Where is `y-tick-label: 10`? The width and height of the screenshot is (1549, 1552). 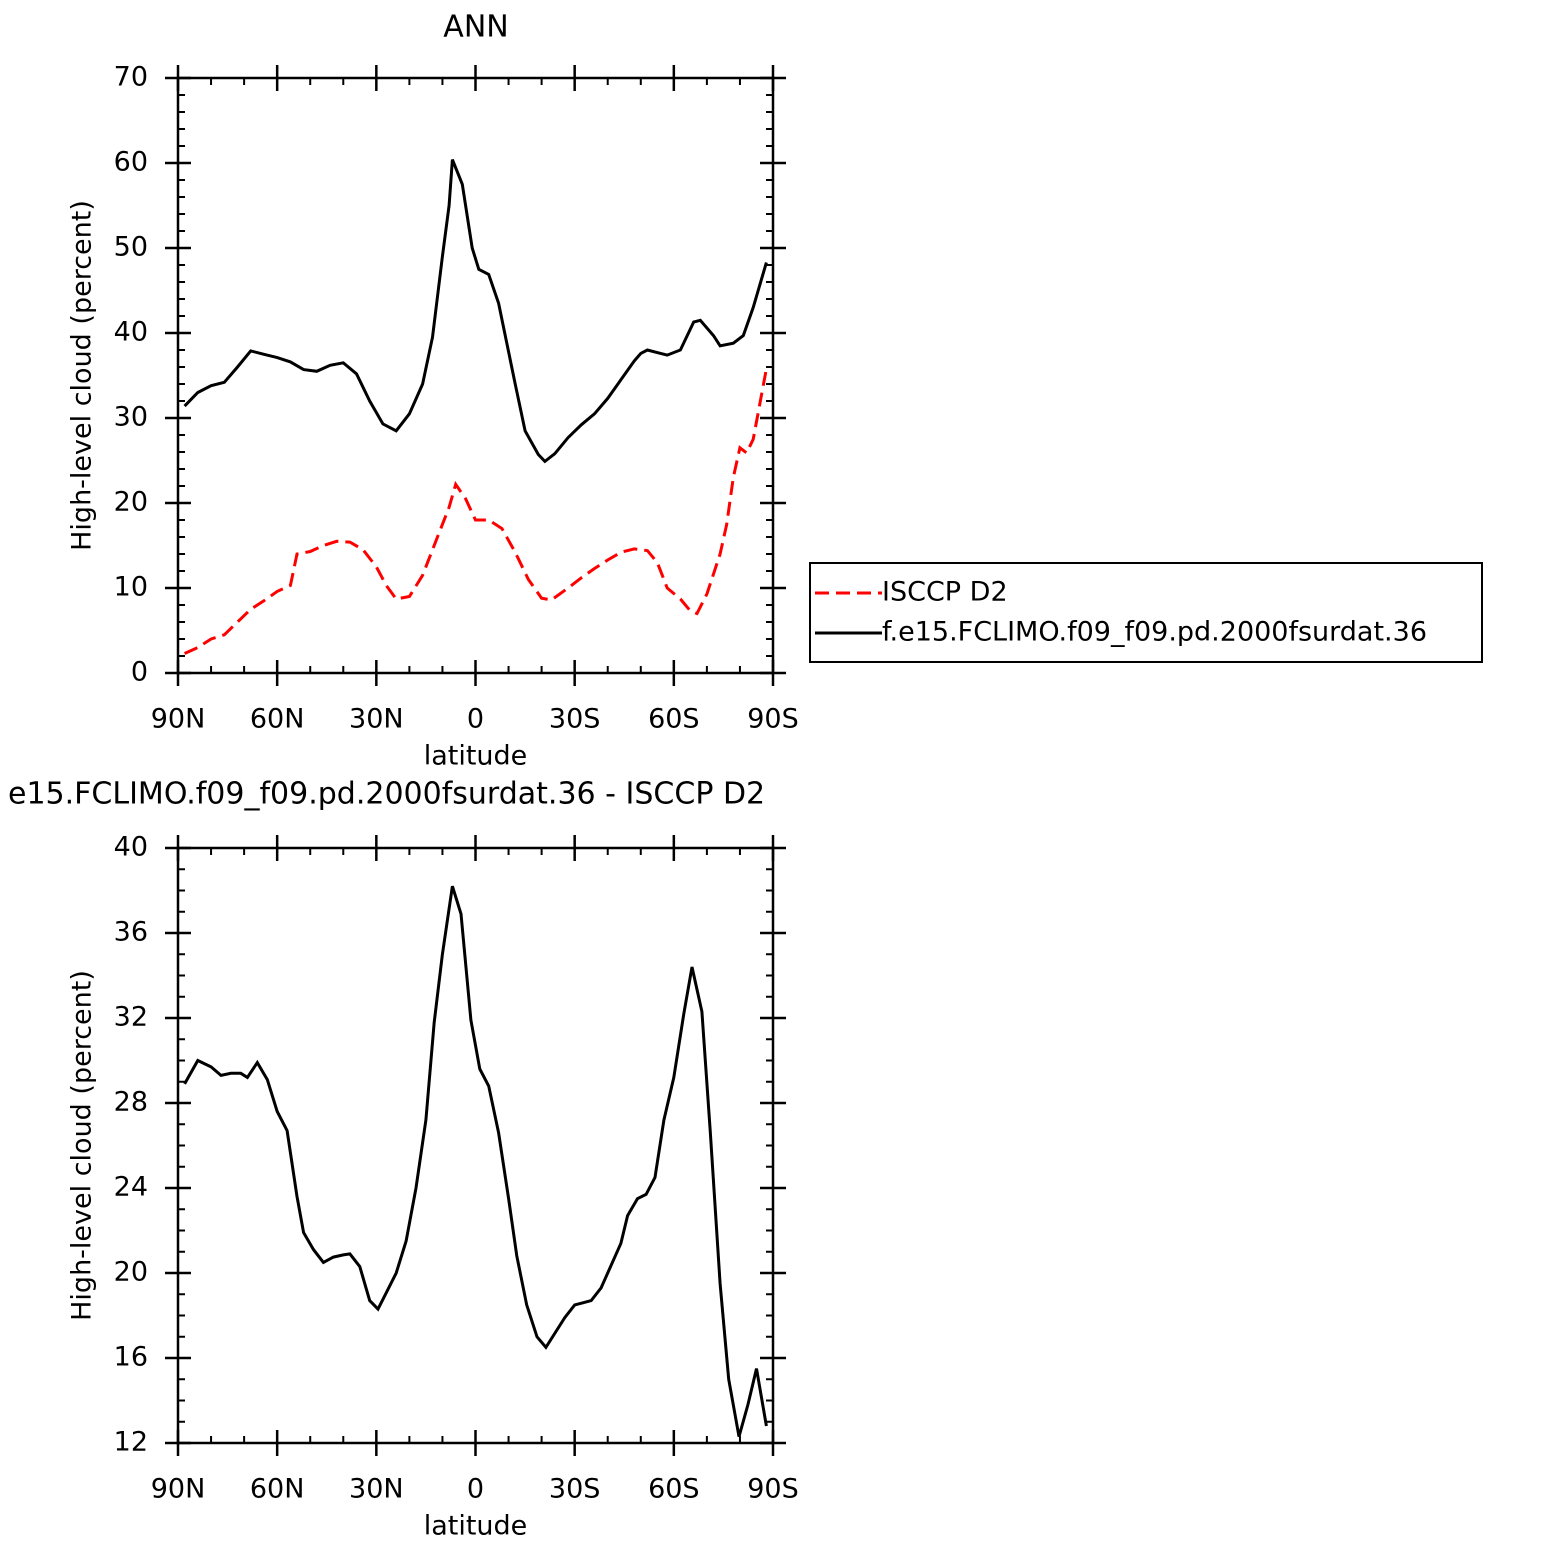 y-tick-label: 10 is located at coordinates (131, 587).